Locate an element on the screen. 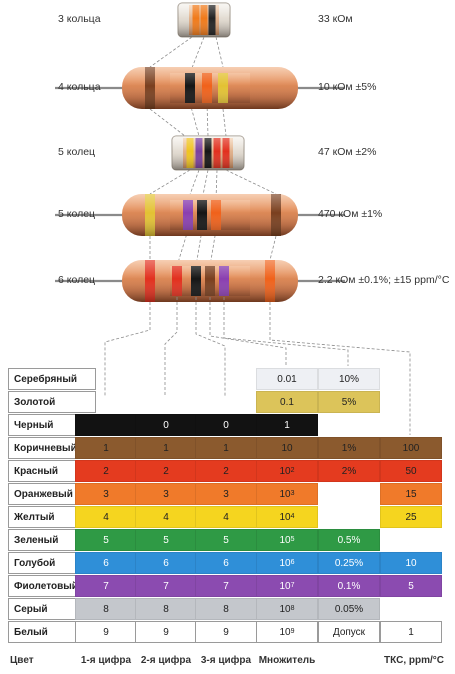 This screenshot has height=674, width=455. tolerance-cell-text: Допуск is located at coordinates (349, 632).